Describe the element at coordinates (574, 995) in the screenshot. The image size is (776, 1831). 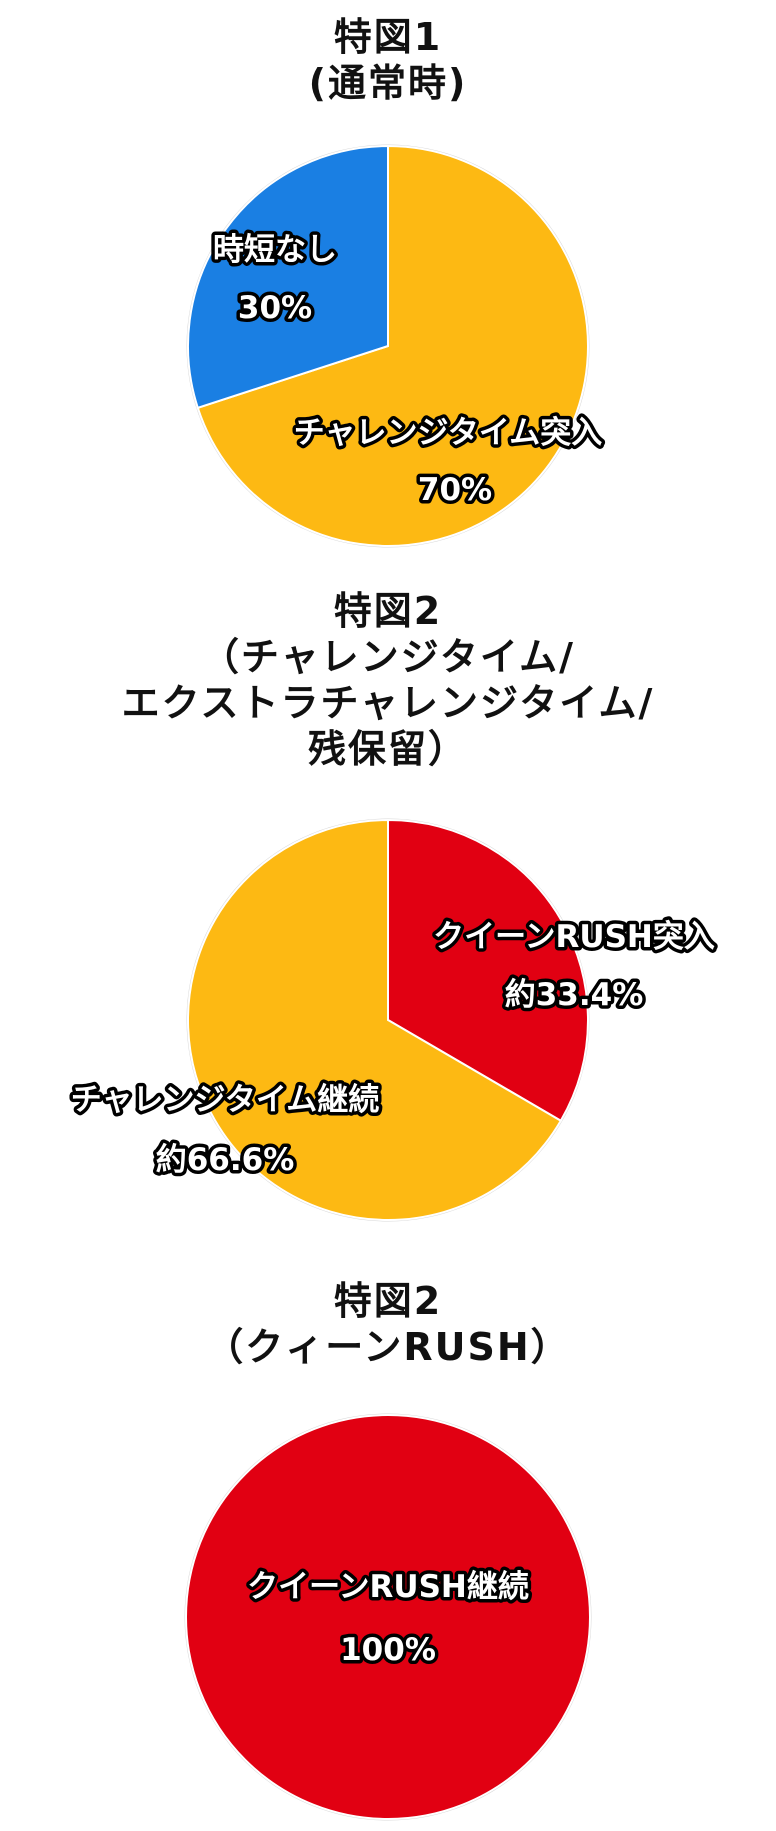
I see `pie-2-slice-1-value: 約33.4%` at that location.